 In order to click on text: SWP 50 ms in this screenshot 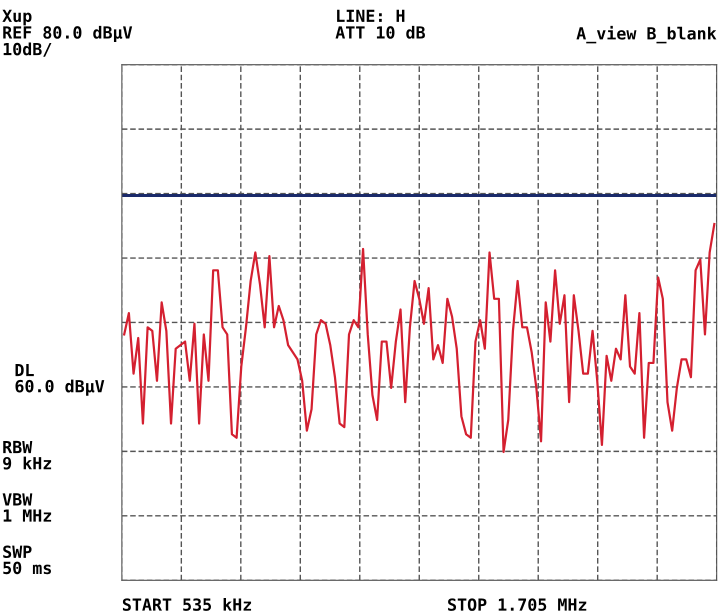, I will do `click(27, 559)`.